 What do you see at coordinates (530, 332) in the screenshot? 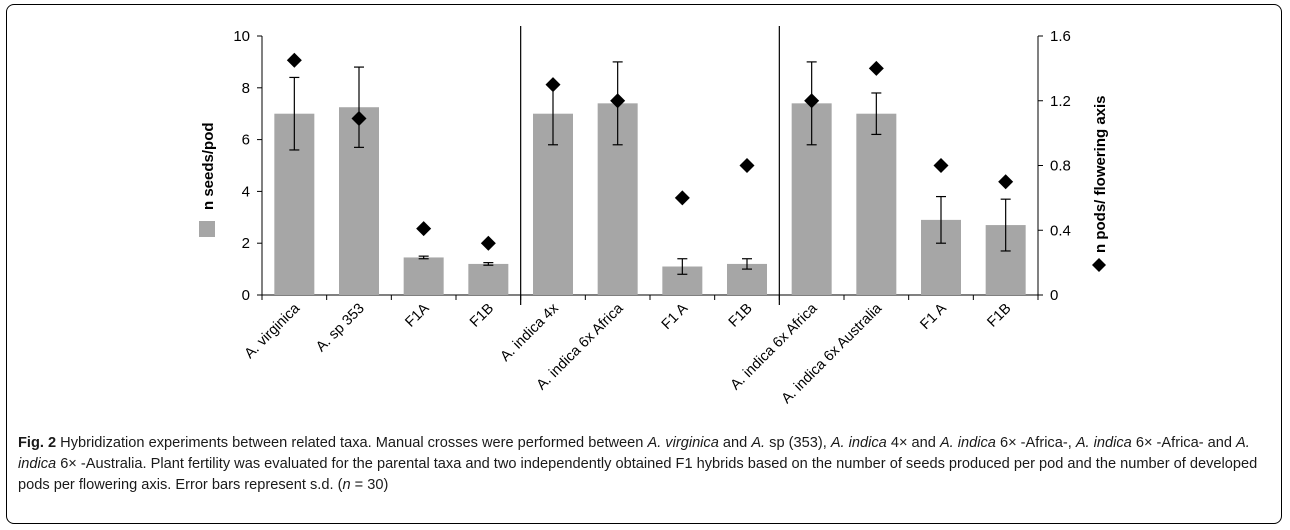
I see `x-tick-label: A. indica 4x` at bounding box center [530, 332].